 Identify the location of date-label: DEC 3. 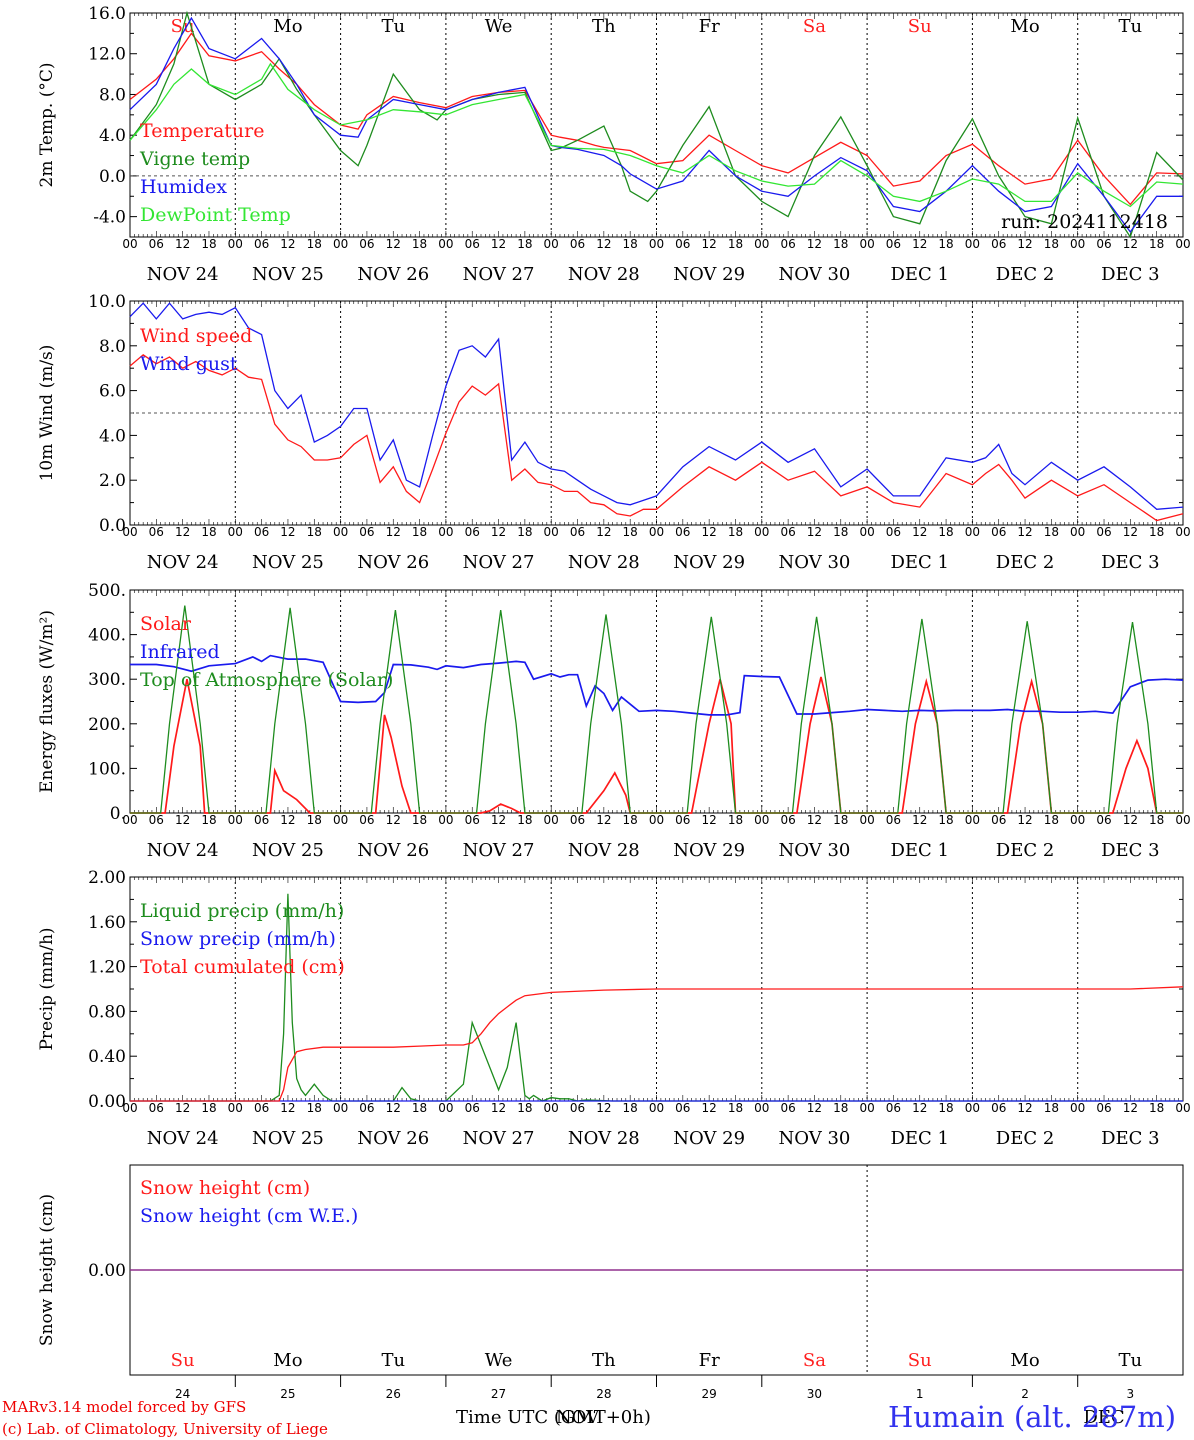
(1130, 850).